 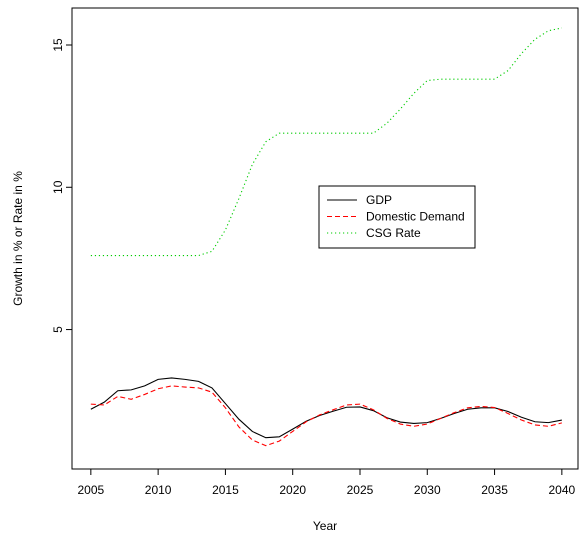 What do you see at coordinates (18, 238) in the screenshot?
I see `y-axis-title: Growth in % or Rate in %` at bounding box center [18, 238].